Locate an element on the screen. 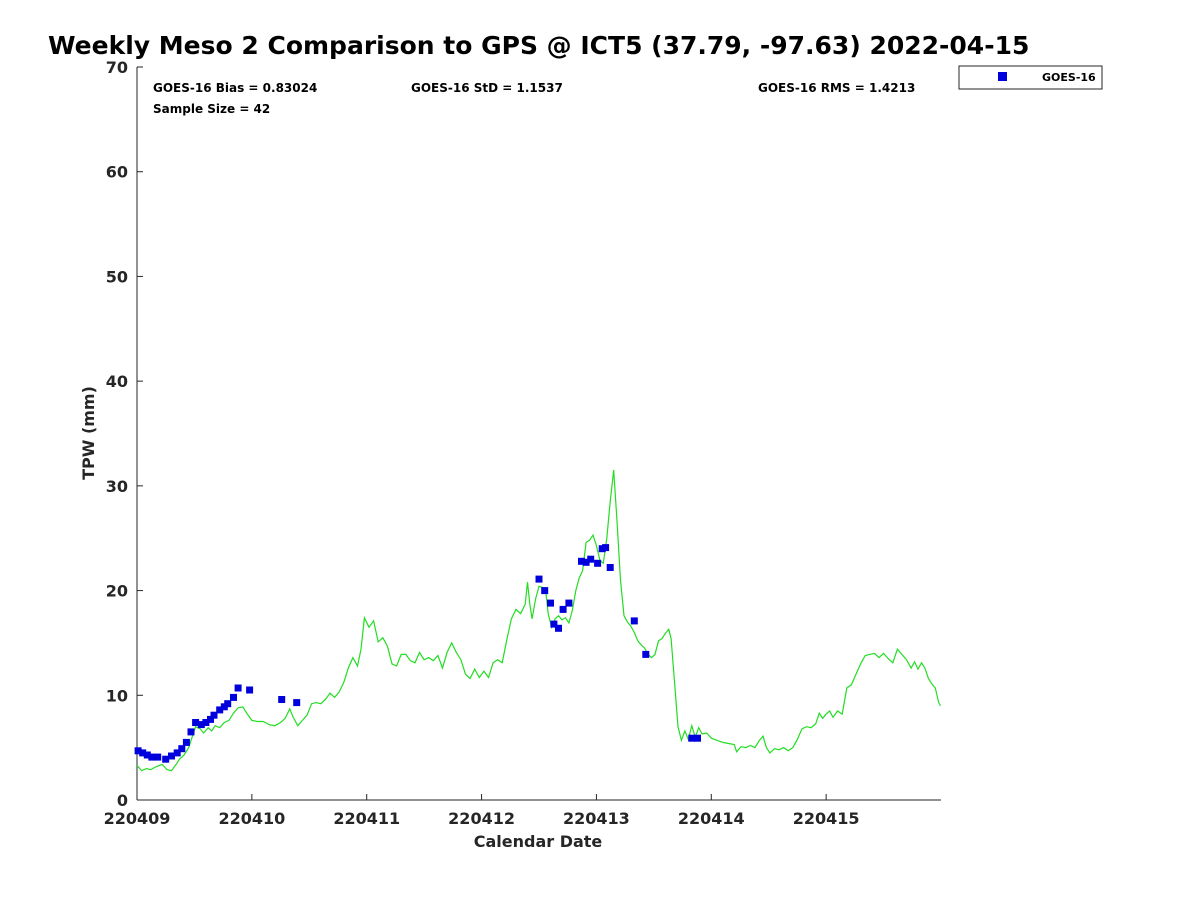 This screenshot has height=900, width=1200. y-tick-label: 40 is located at coordinates (117, 381).